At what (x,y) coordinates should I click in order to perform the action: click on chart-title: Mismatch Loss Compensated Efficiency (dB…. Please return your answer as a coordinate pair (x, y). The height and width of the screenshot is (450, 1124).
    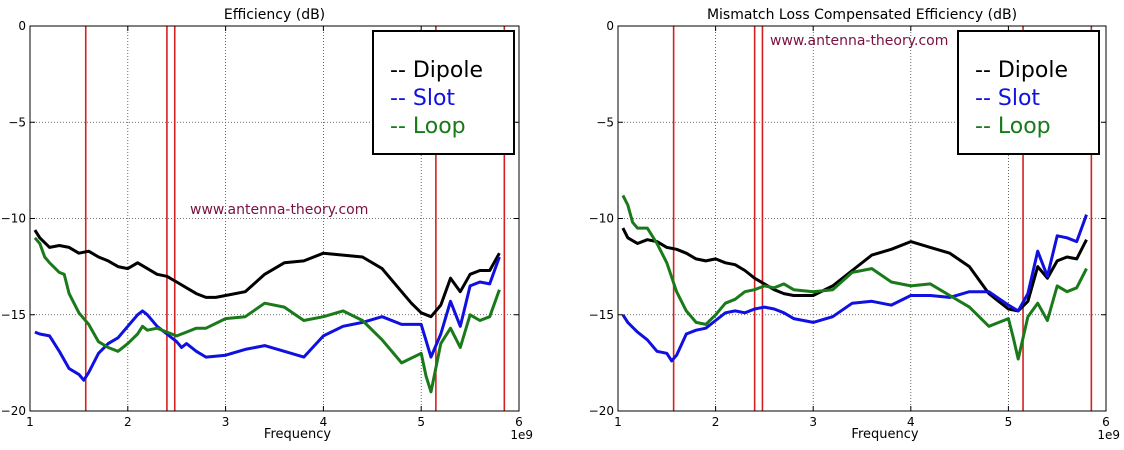
    Looking at the image, I should click on (862, 15).